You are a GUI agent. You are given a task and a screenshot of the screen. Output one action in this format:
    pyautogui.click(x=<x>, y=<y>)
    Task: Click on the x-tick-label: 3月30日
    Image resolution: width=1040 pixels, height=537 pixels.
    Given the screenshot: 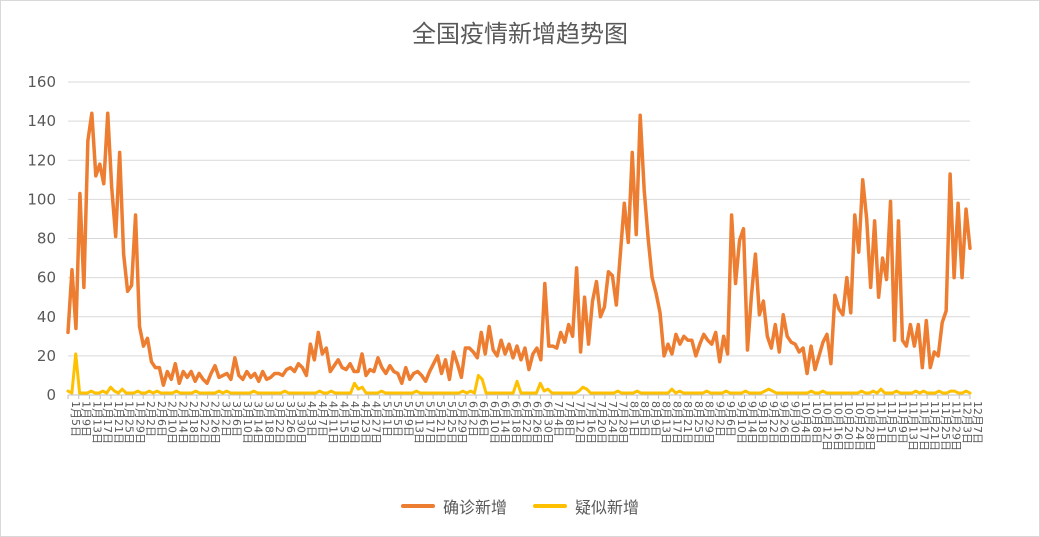 What is the action you would take?
    pyautogui.click(x=301, y=422)
    